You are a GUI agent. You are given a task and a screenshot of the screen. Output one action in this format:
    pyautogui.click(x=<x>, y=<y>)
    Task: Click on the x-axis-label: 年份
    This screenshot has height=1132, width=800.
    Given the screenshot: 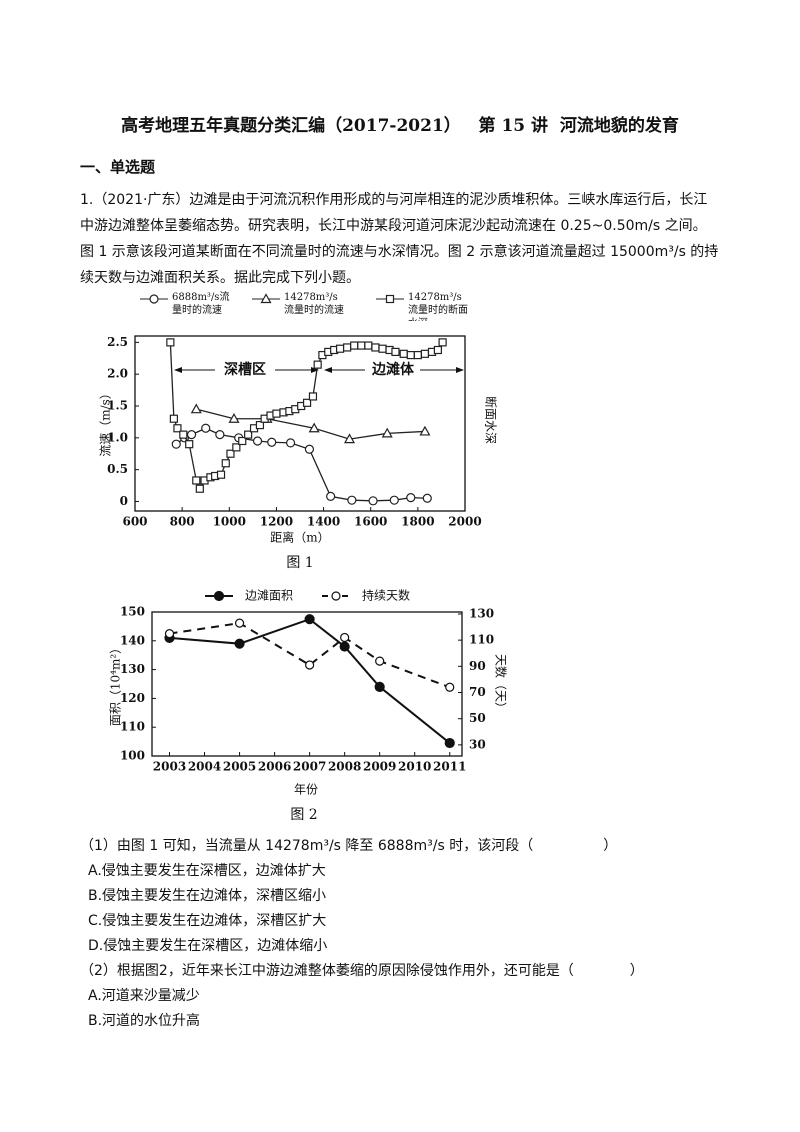 What is the action you would take?
    pyautogui.click(x=306, y=790)
    